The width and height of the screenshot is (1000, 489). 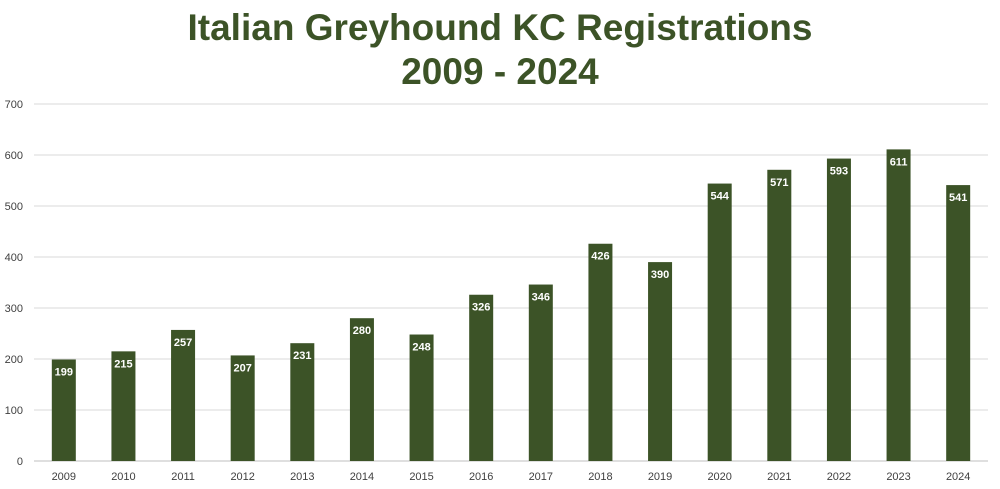 I want to click on x-tick-label: 2011, so click(x=183, y=477).